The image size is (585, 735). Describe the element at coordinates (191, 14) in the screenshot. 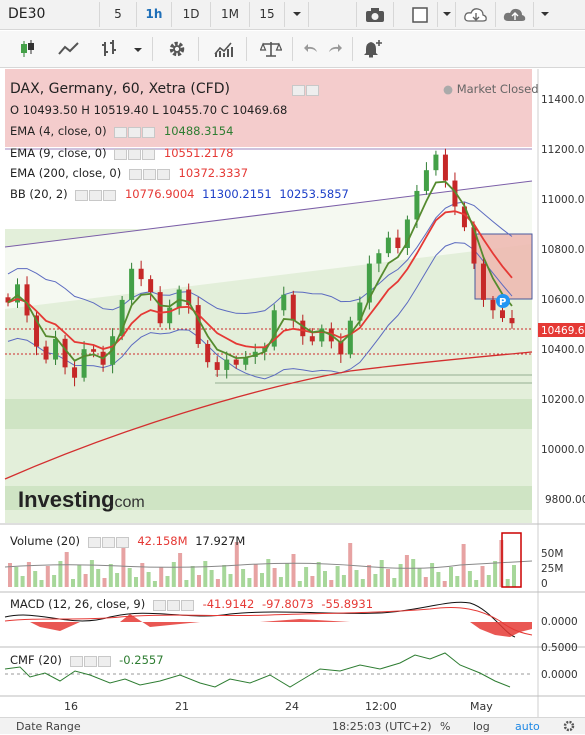

I see `interval-1d-button: 1D` at that location.